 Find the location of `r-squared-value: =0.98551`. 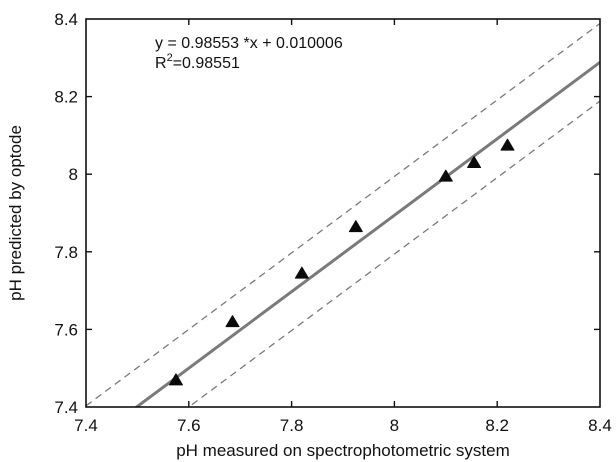

r-squared-value: =0.98551 is located at coordinates (206, 63).